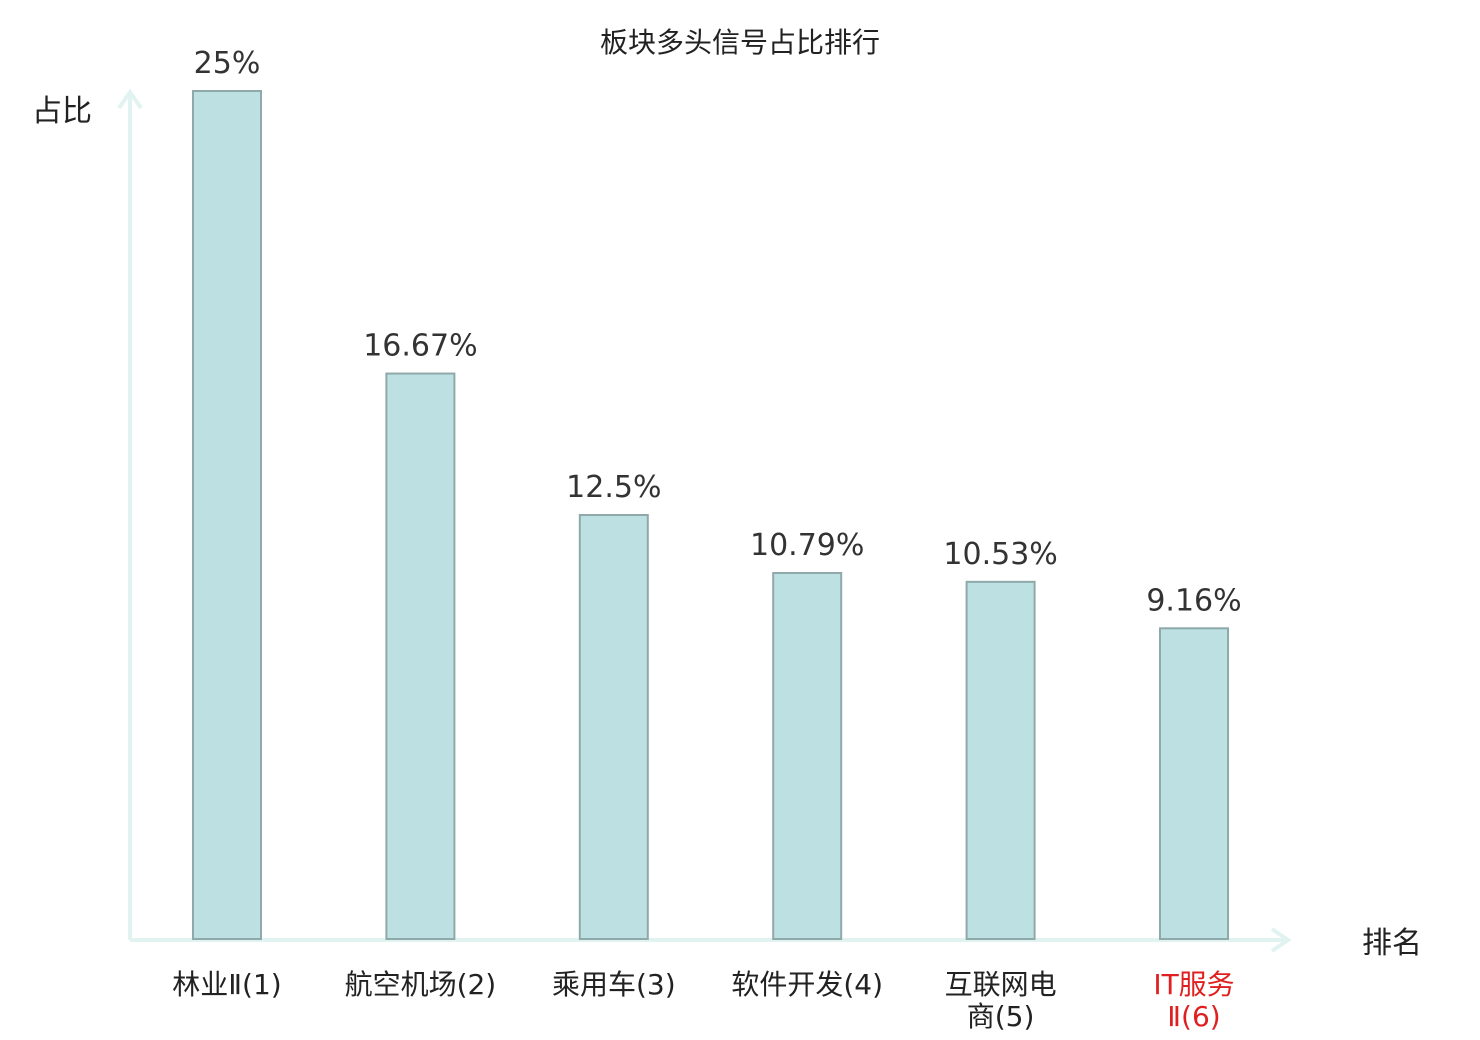 This screenshot has width=1480, height=1040. I want to click on x-axis-label: 排名, so click(1392, 943).